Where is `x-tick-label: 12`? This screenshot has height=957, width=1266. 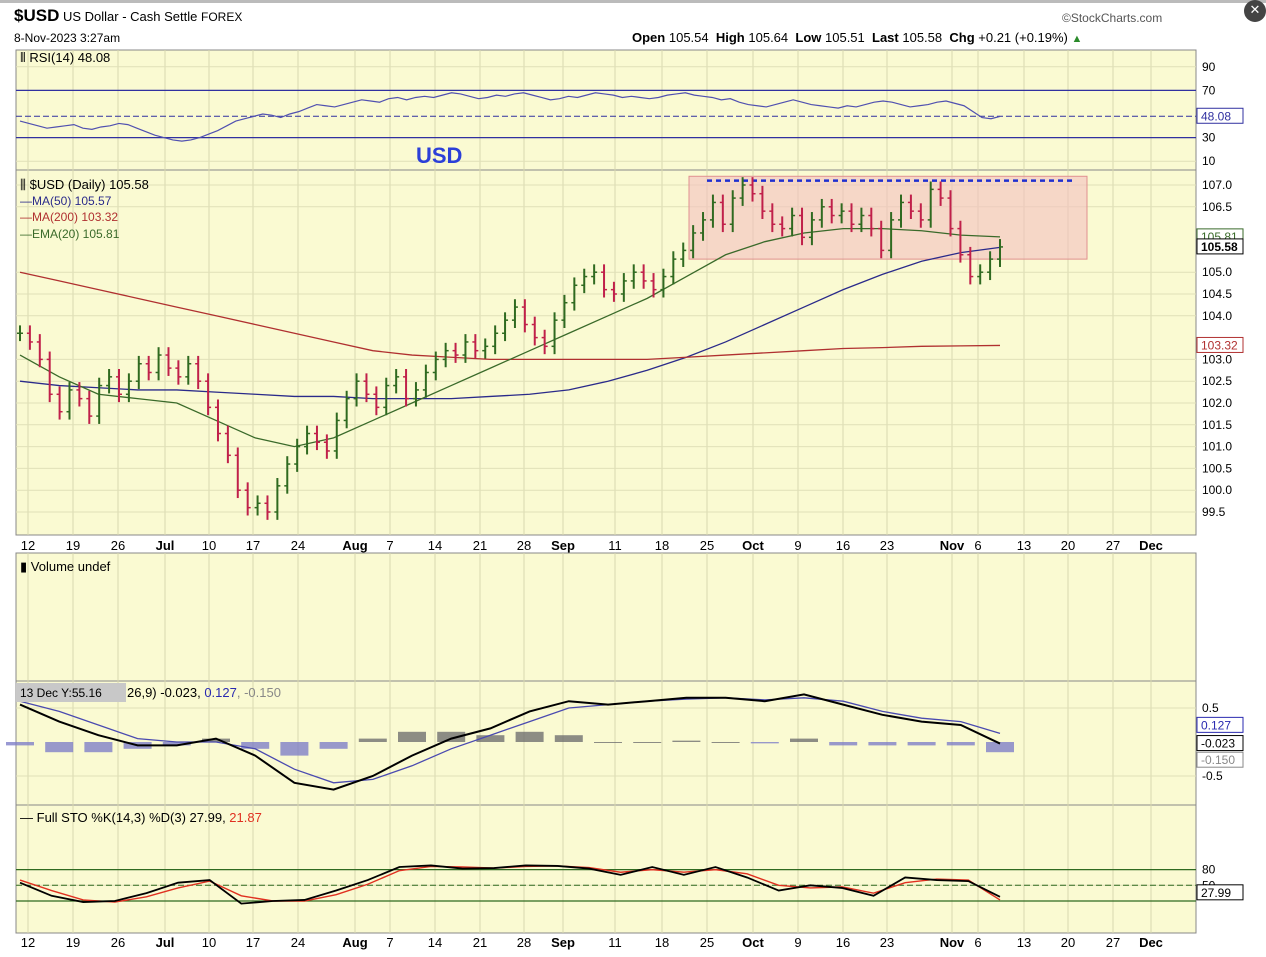 x-tick-label: 12 is located at coordinates (28, 545).